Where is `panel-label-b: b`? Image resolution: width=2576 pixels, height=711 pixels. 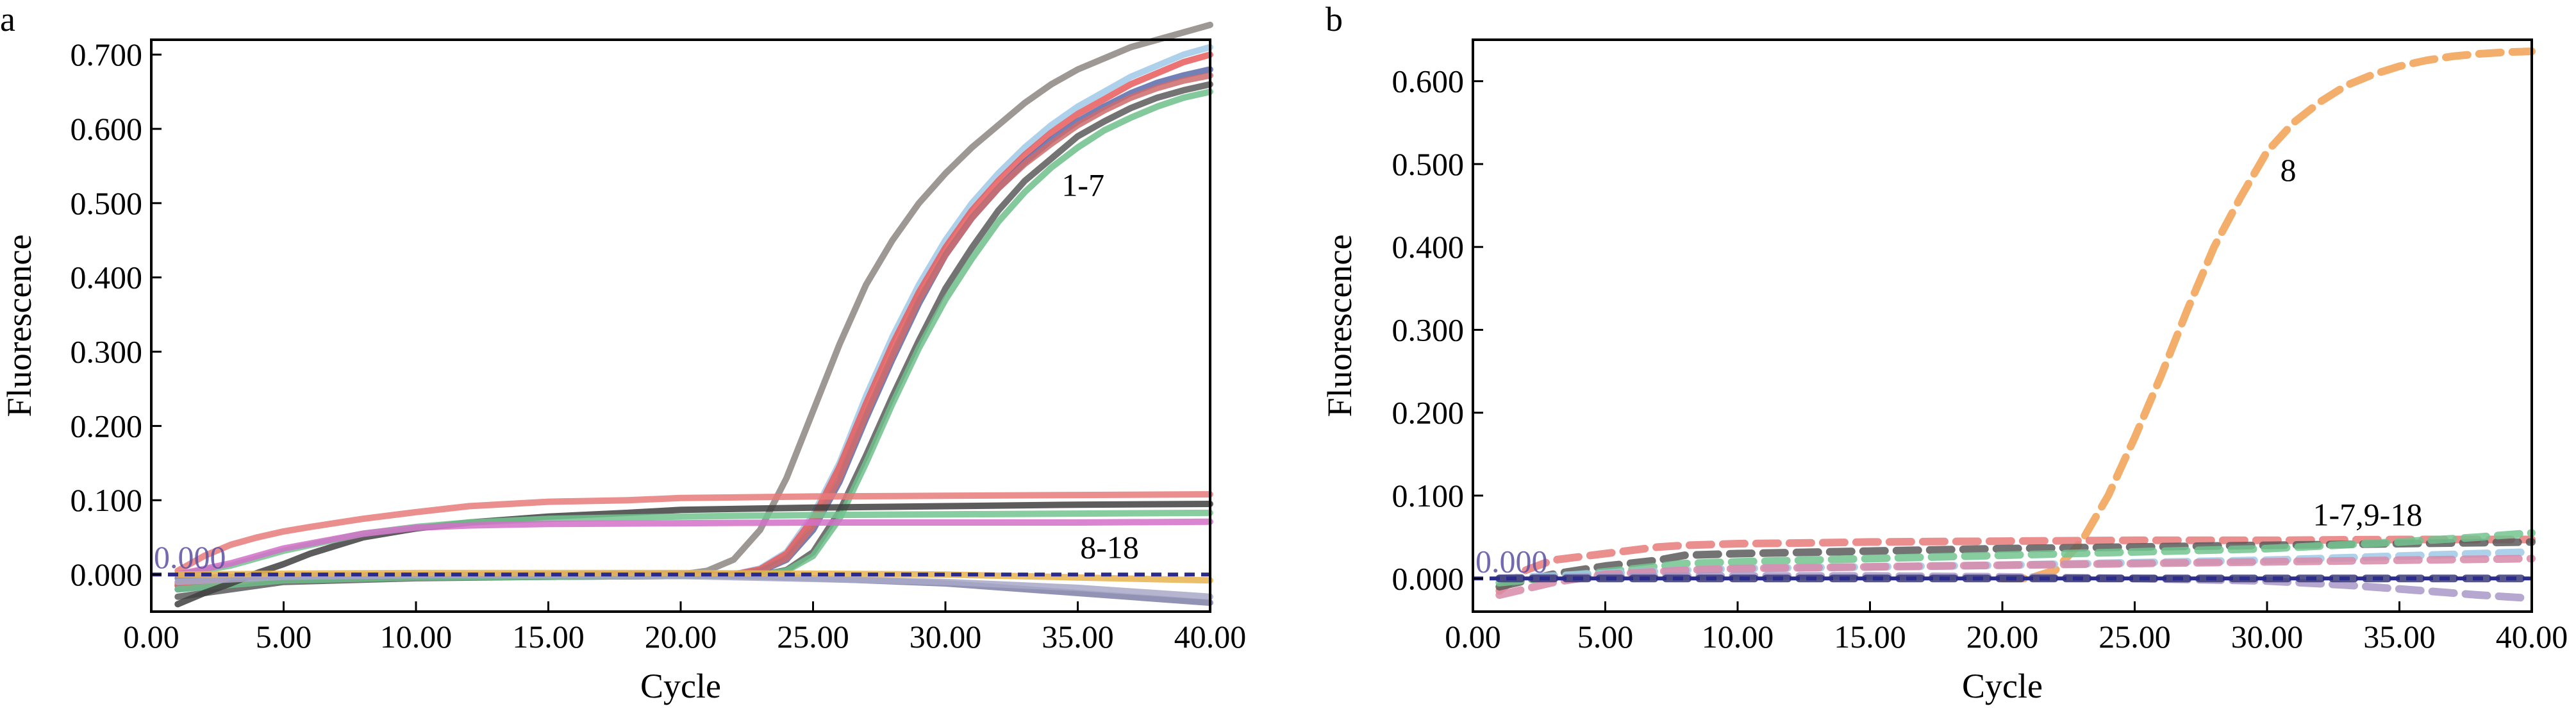
panel-label-b: b is located at coordinates (1334, 19).